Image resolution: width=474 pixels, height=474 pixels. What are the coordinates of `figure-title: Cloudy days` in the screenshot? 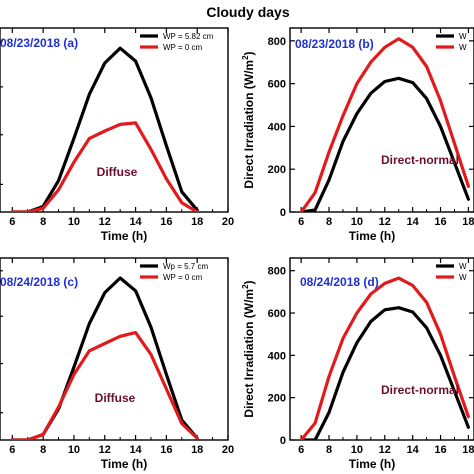 It's located at (247, 12).